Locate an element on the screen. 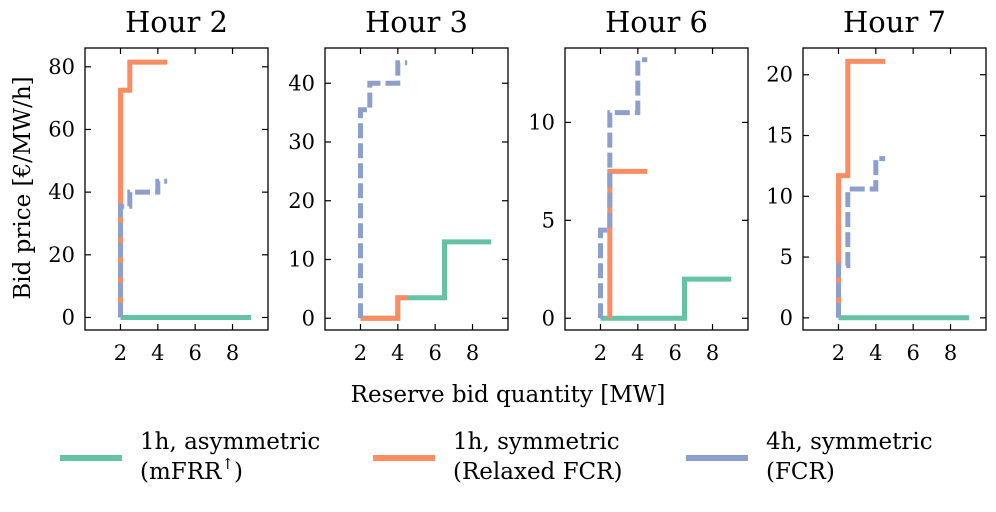 This screenshot has height=512, width=996. legend-item-relaxed: 1h, symmetric (Relaxed FCR) is located at coordinates (497, 457).